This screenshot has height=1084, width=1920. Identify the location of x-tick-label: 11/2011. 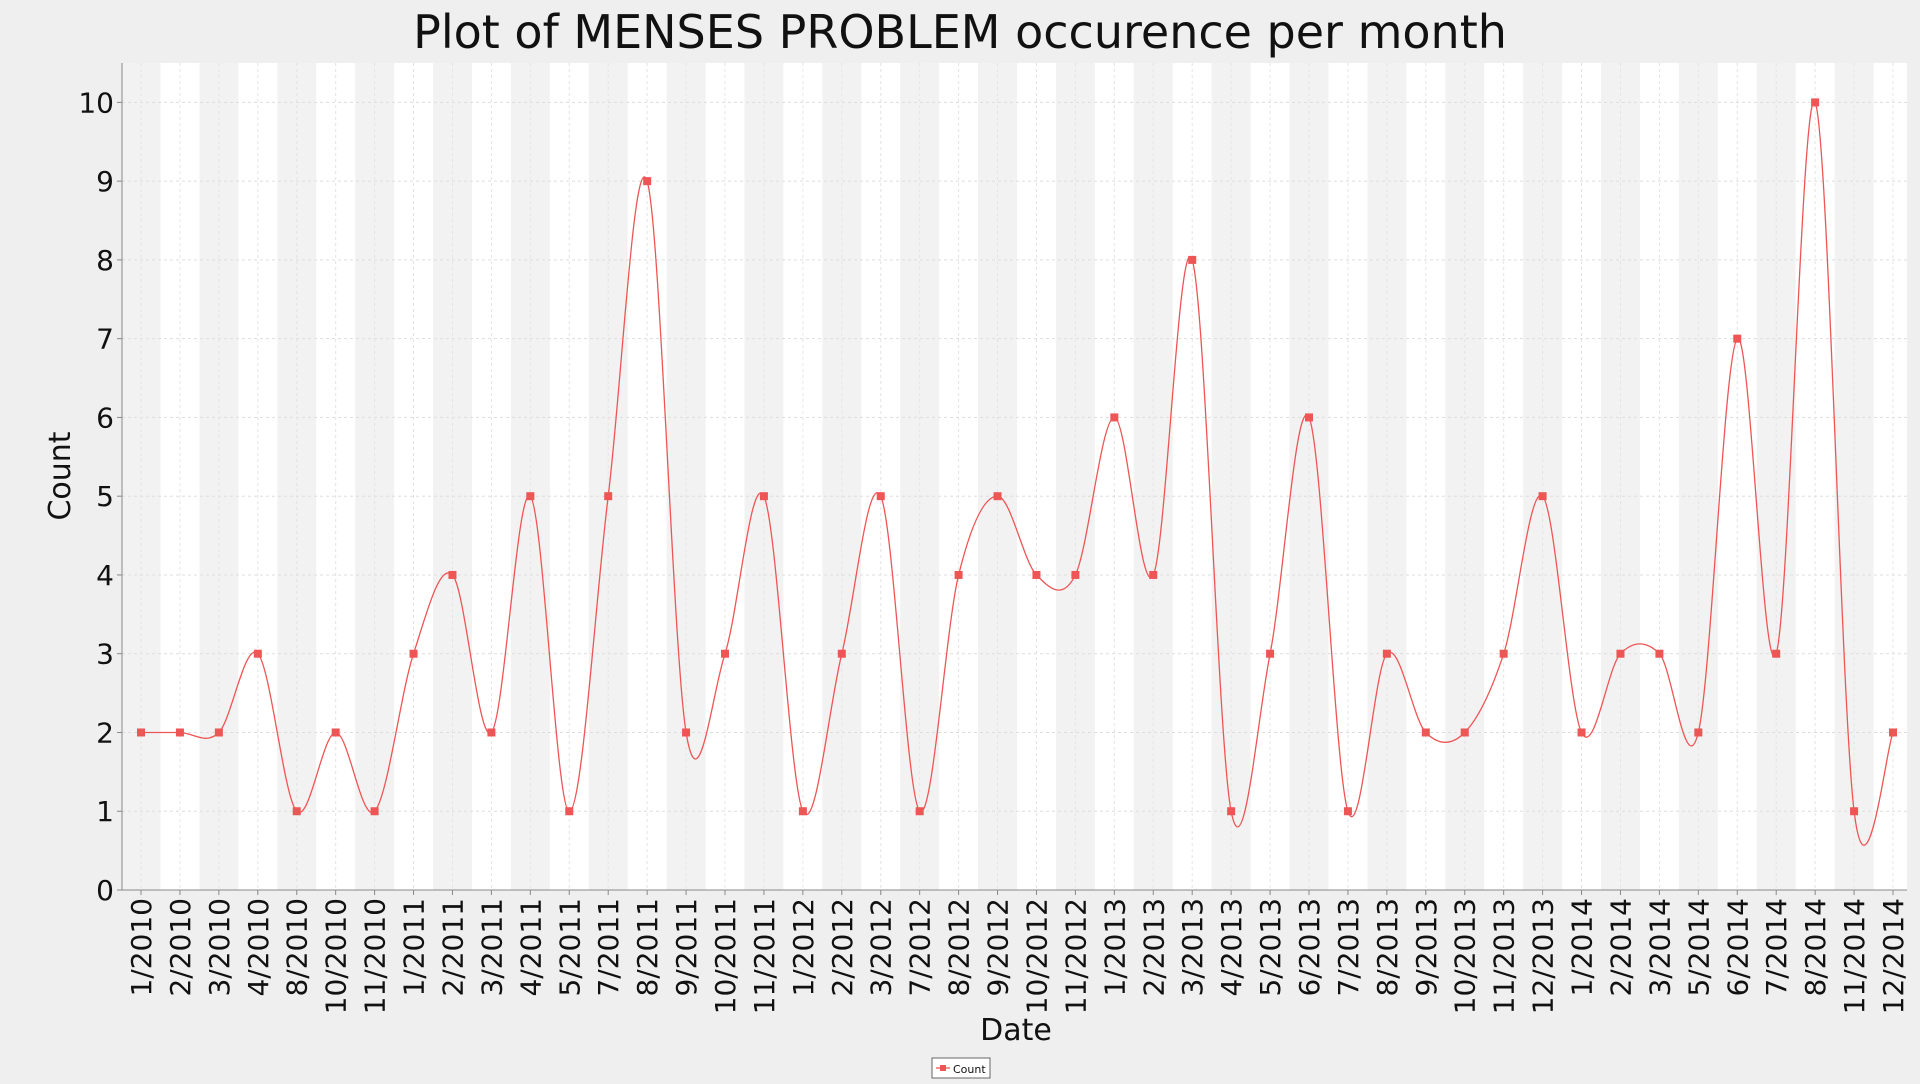
(764, 956).